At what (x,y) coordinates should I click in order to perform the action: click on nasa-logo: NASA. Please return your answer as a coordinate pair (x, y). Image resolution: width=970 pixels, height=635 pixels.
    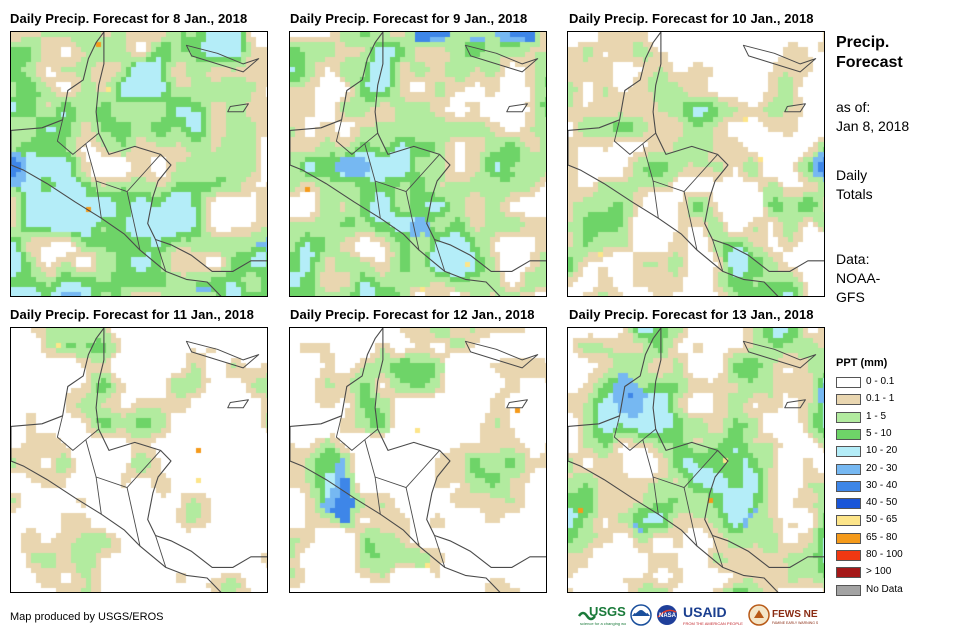
    Looking at the image, I should click on (667, 615).